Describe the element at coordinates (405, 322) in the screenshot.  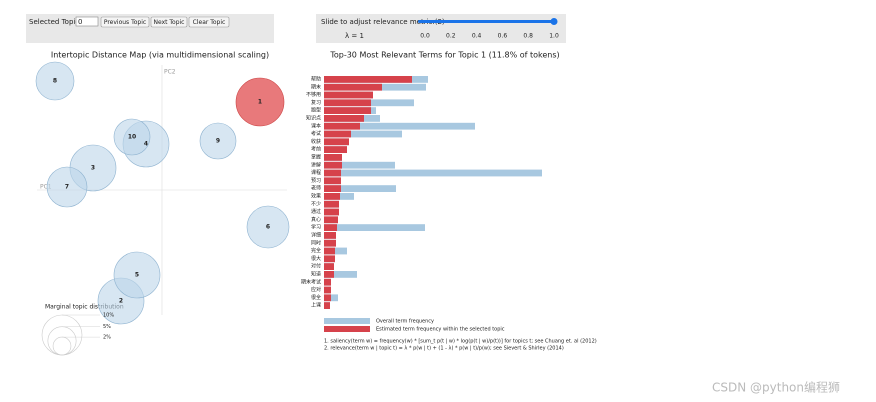
I see `legend-label: Overall term frequency` at that location.